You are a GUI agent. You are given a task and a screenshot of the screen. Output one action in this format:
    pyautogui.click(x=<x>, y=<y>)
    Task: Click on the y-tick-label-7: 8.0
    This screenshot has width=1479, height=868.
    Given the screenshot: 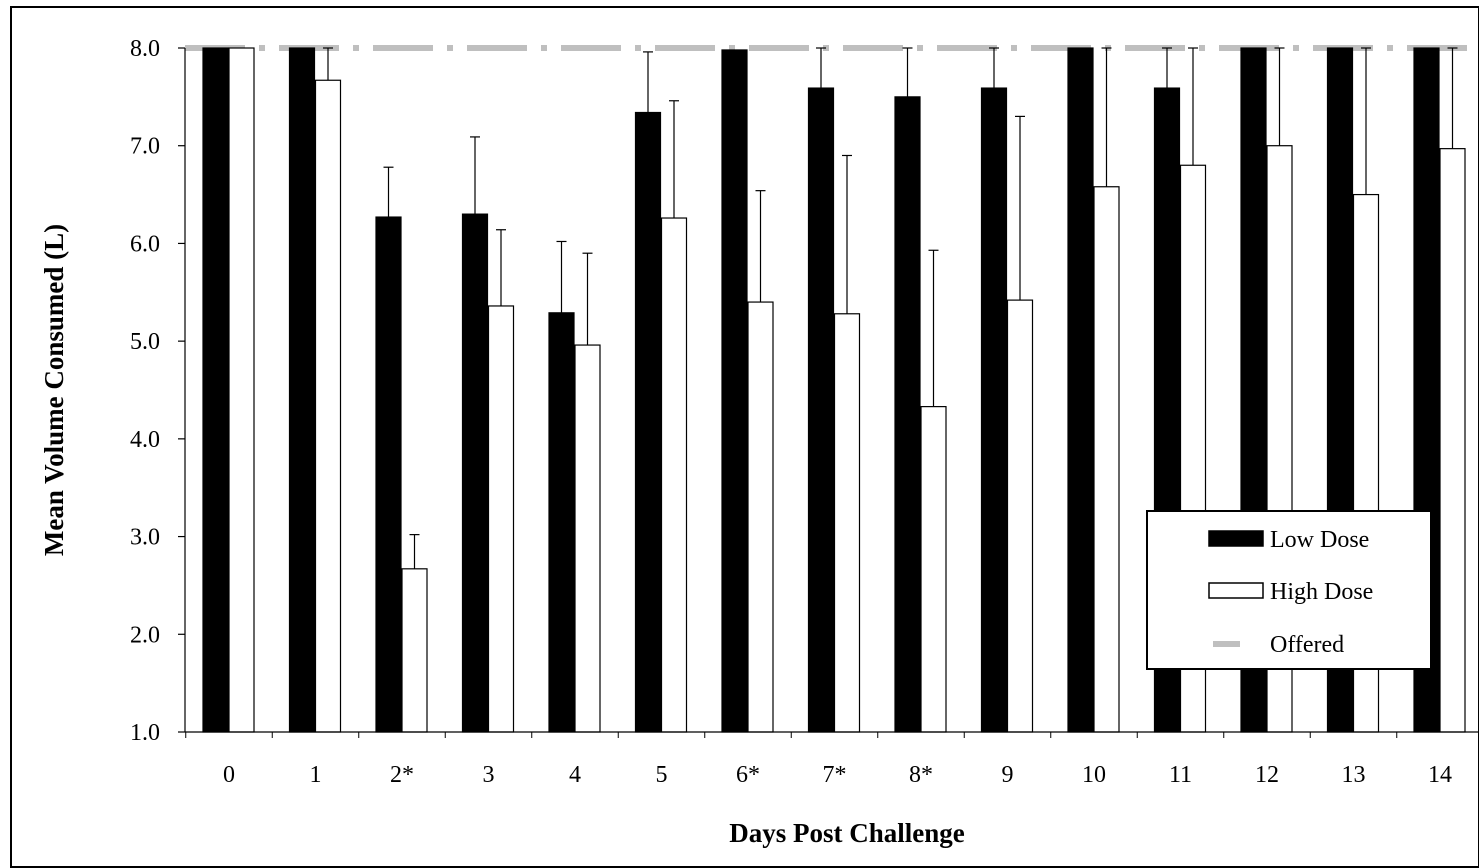 What is the action you would take?
    pyautogui.click(x=145, y=49)
    